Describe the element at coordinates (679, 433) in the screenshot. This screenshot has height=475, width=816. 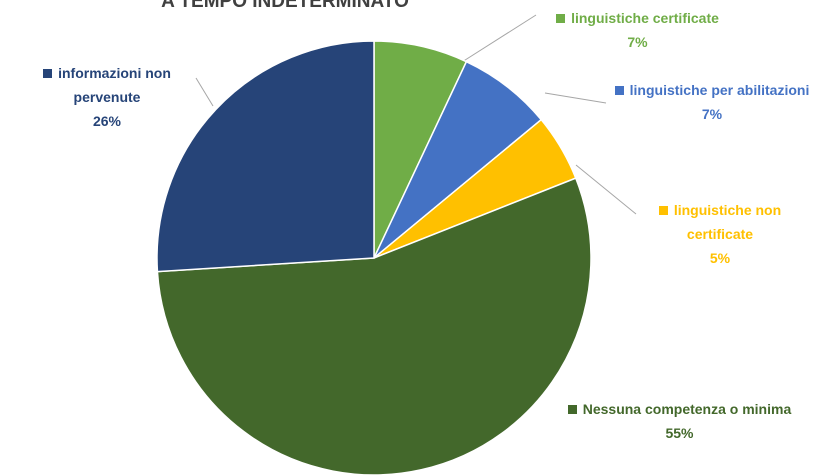
I see `value-label: 55%` at that location.